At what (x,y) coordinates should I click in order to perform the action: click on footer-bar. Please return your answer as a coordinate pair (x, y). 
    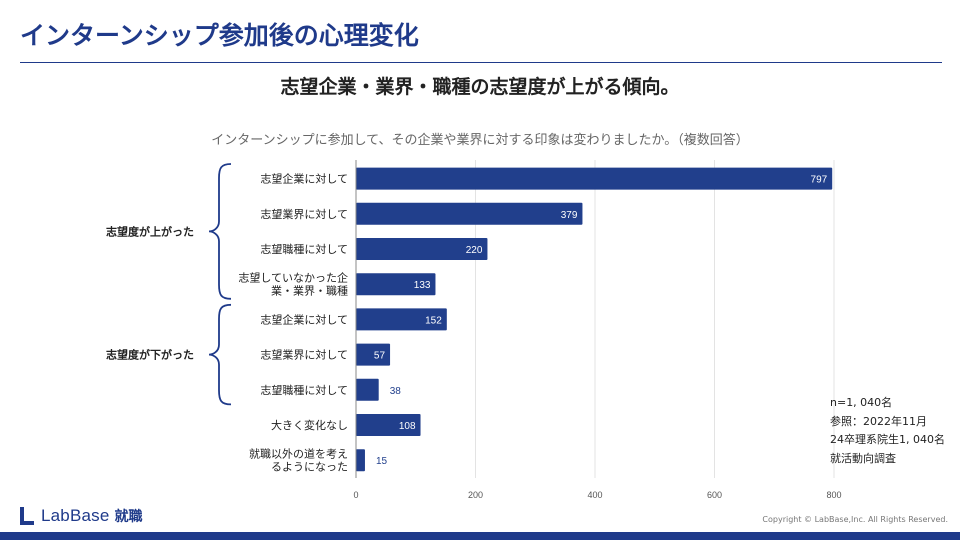
    Looking at the image, I should click on (480, 536).